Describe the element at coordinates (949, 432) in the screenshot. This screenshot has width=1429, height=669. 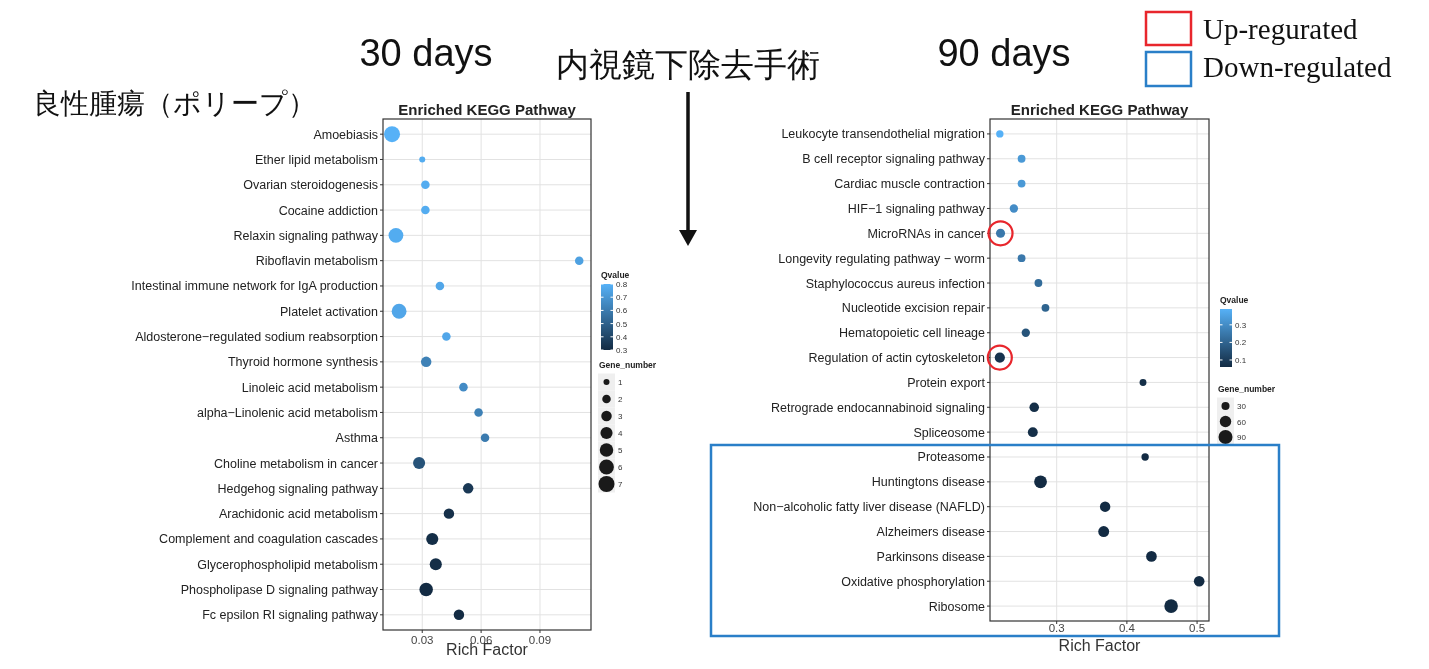
I see `y-tick-label: Spliceosome` at that location.